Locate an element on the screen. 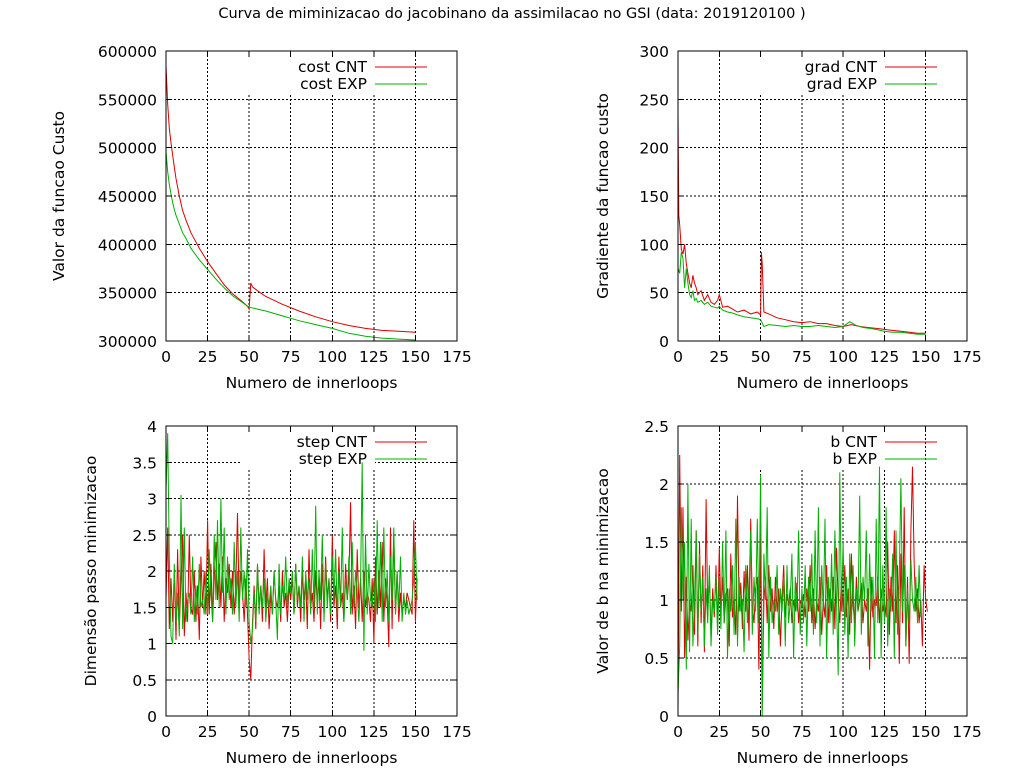 Image resolution: width=1024 pixels, height=768 pixels. y-tick-label: 3 is located at coordinates (152, 500).